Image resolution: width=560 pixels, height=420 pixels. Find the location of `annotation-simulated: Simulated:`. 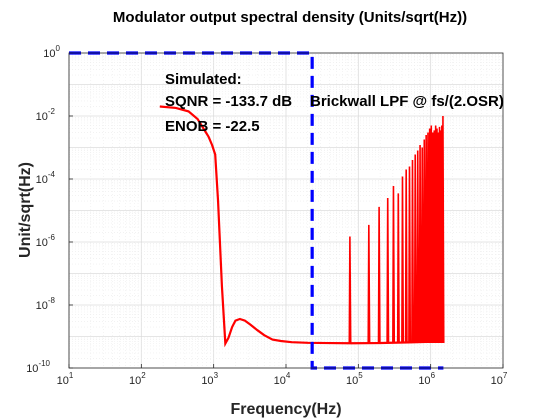

annotation-simulated: Simulated: is located at coordinates (203, 79).